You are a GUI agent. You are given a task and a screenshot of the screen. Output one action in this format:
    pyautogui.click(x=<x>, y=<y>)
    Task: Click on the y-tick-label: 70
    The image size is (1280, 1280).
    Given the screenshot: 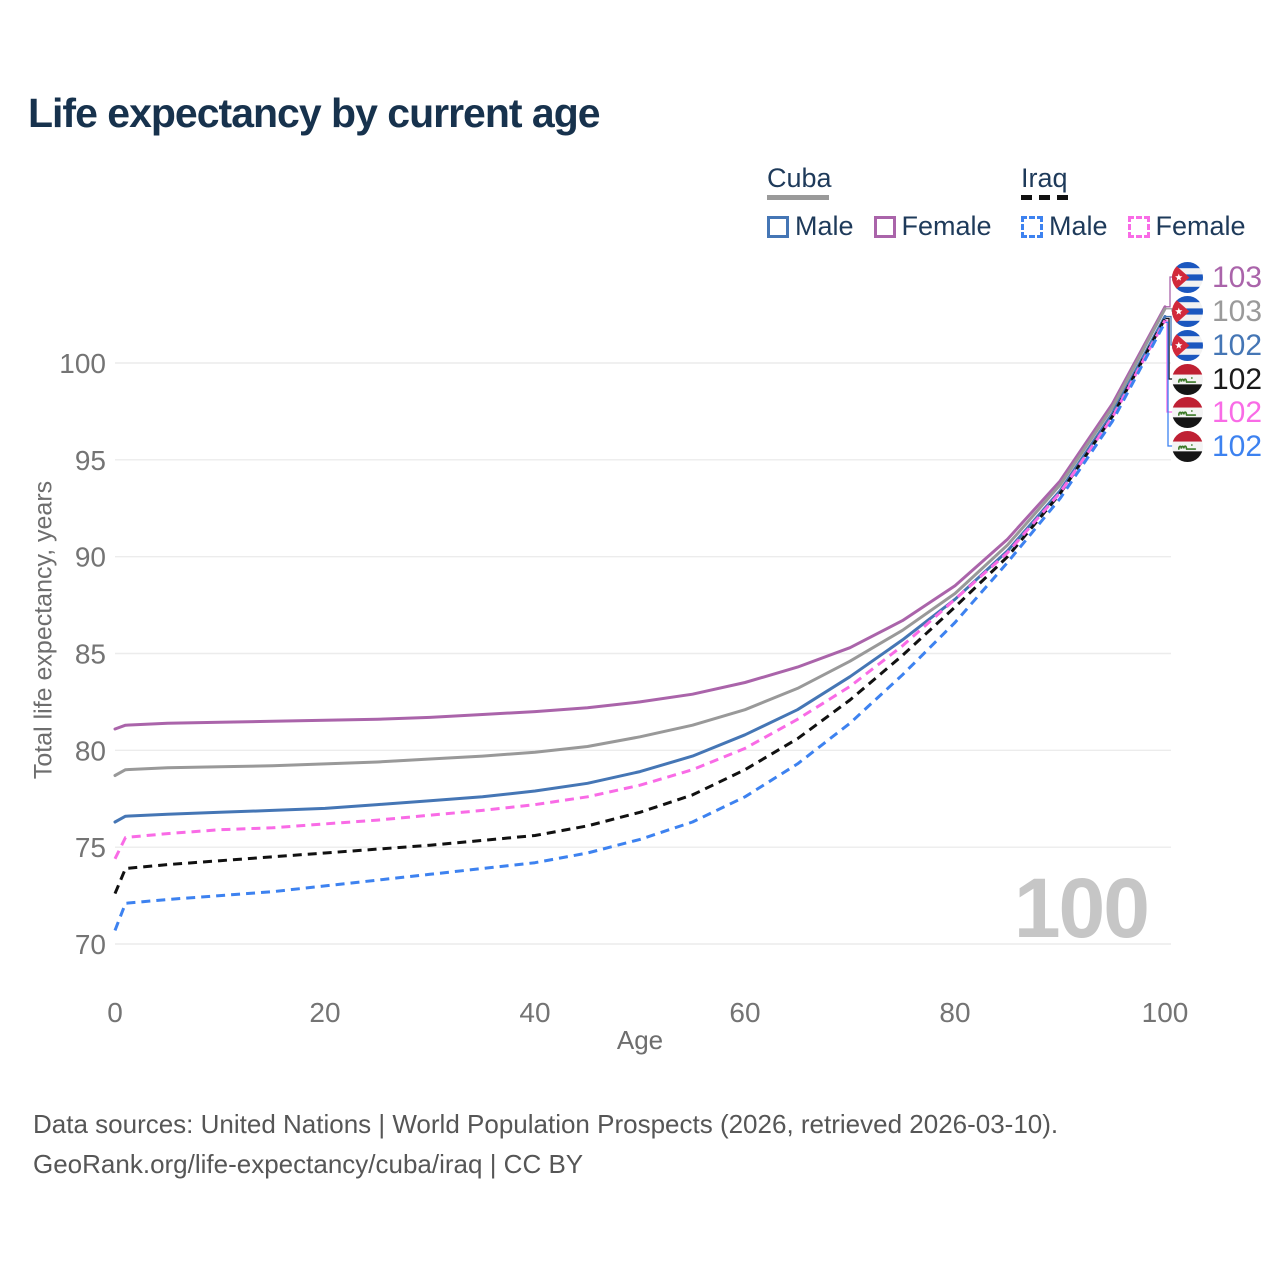 What is the action you would take?
    pyautogui.click(x=90, y=944)
    